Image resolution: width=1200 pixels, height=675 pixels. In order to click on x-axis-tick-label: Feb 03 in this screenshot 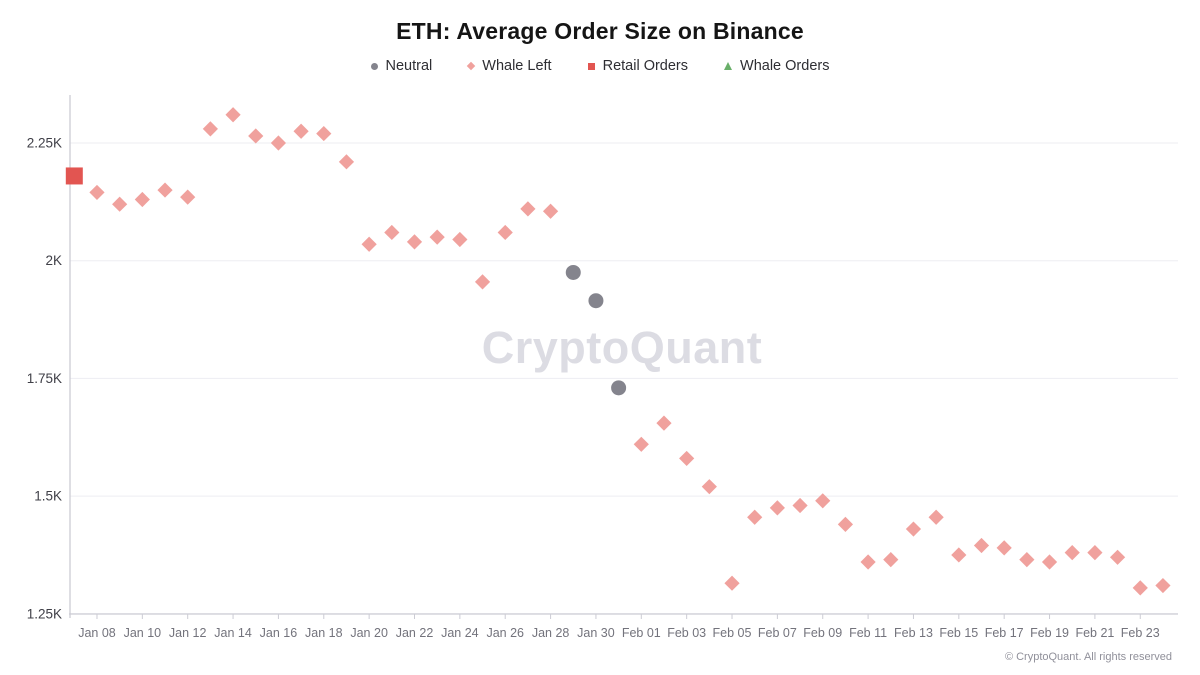, I will do `click(686, 633)`.